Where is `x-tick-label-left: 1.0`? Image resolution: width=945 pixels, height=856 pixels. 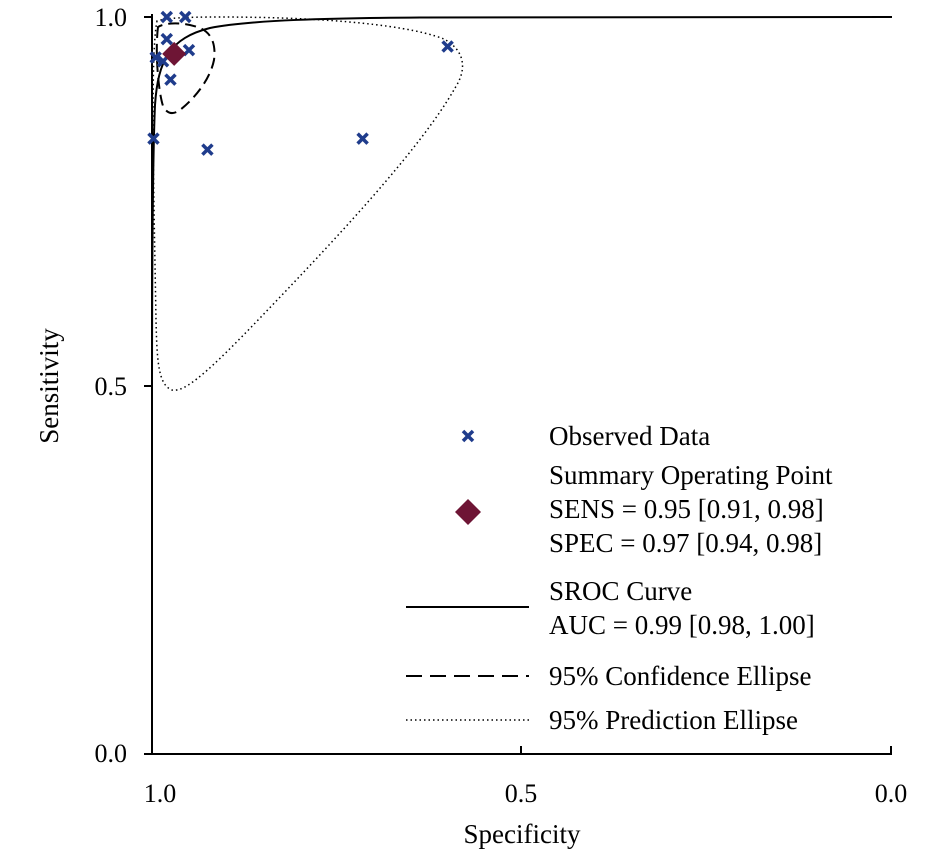
x-tick-label-left: 1.0 is located at coordinates (160, 793).